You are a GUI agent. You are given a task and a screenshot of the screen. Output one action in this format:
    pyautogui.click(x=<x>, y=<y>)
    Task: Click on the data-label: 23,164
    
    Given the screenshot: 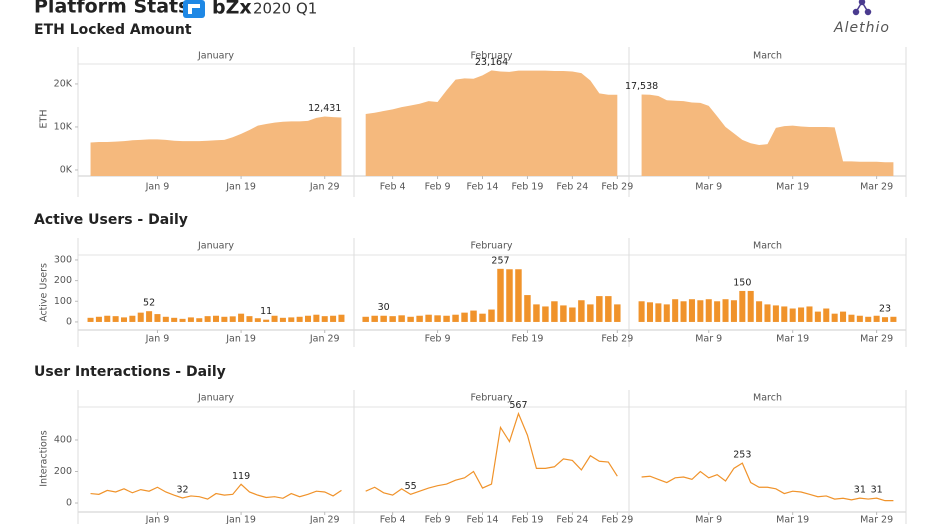 What is the action you would take?
    pyautogui.click(x=491, y=62)
    